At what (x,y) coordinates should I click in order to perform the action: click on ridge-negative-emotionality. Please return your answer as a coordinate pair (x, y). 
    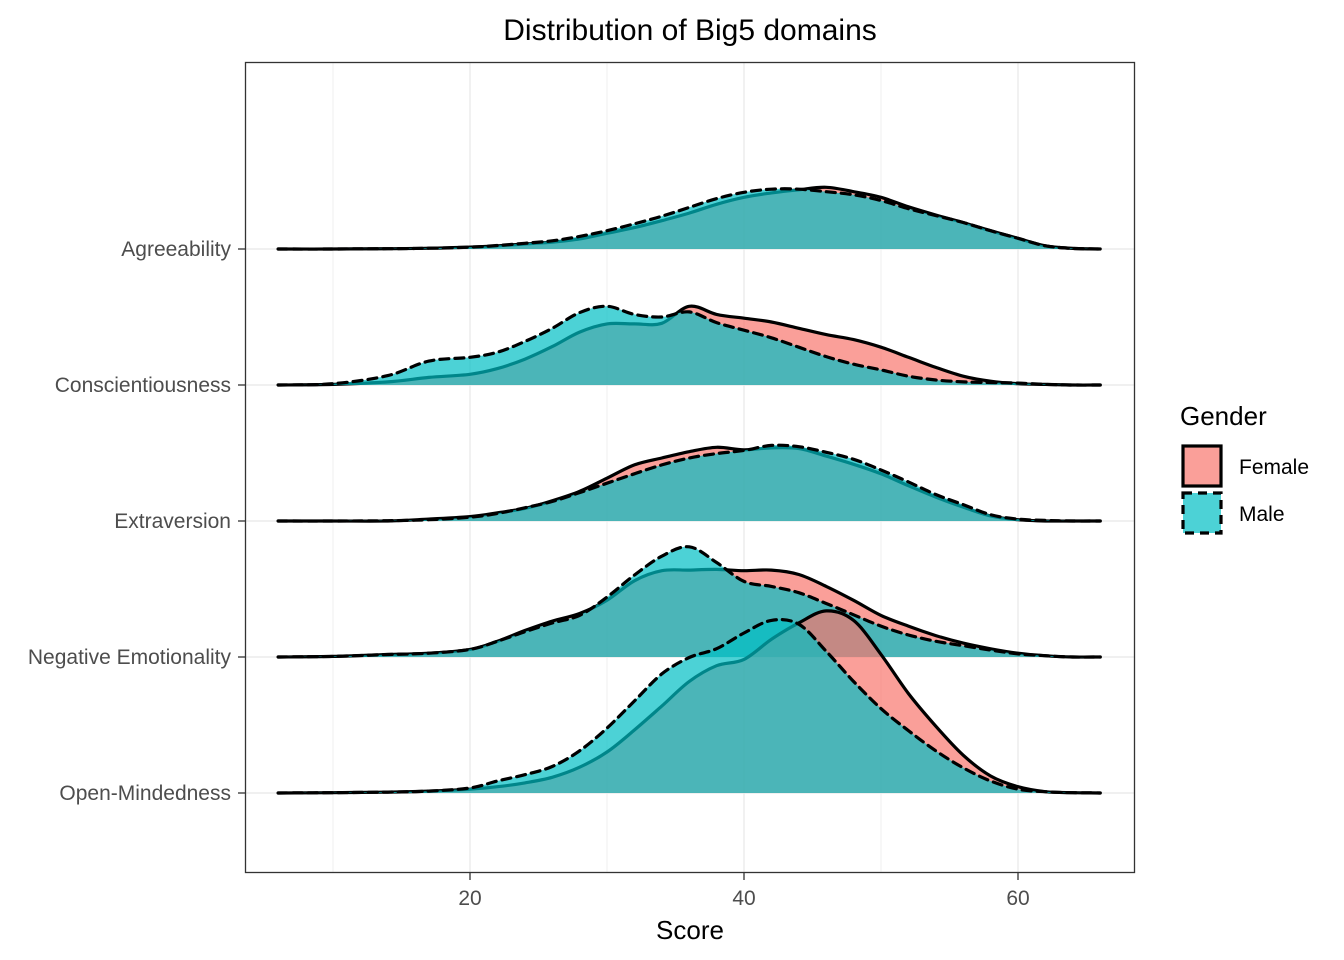
    Looking at the image, I should click on (689, 602).